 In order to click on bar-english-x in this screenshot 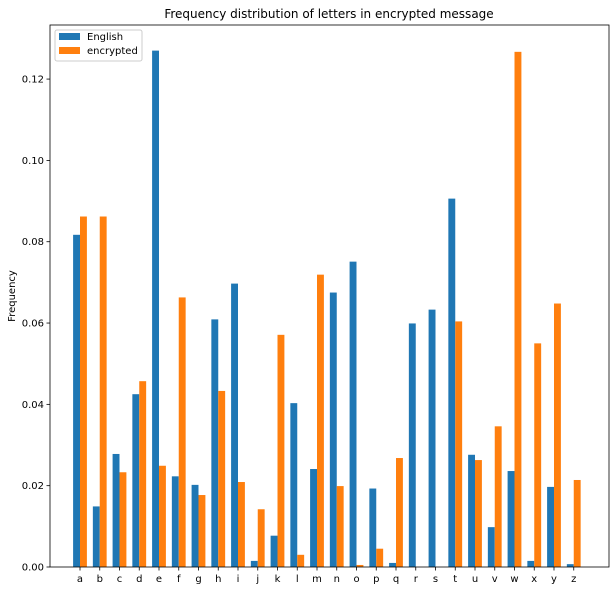, I will do `click(531, 563)`.